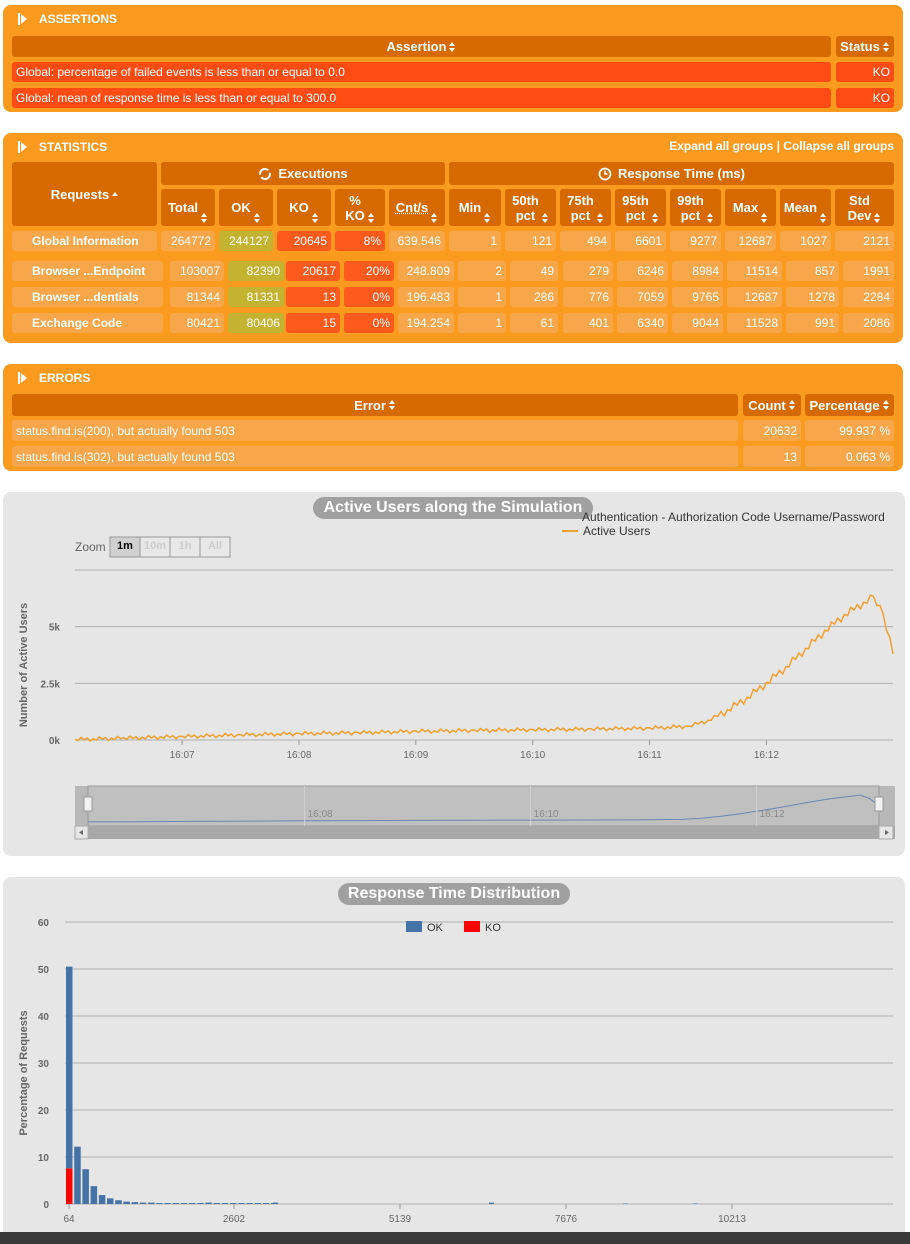  I want to click on zoom-All-button, so click(215, 547).